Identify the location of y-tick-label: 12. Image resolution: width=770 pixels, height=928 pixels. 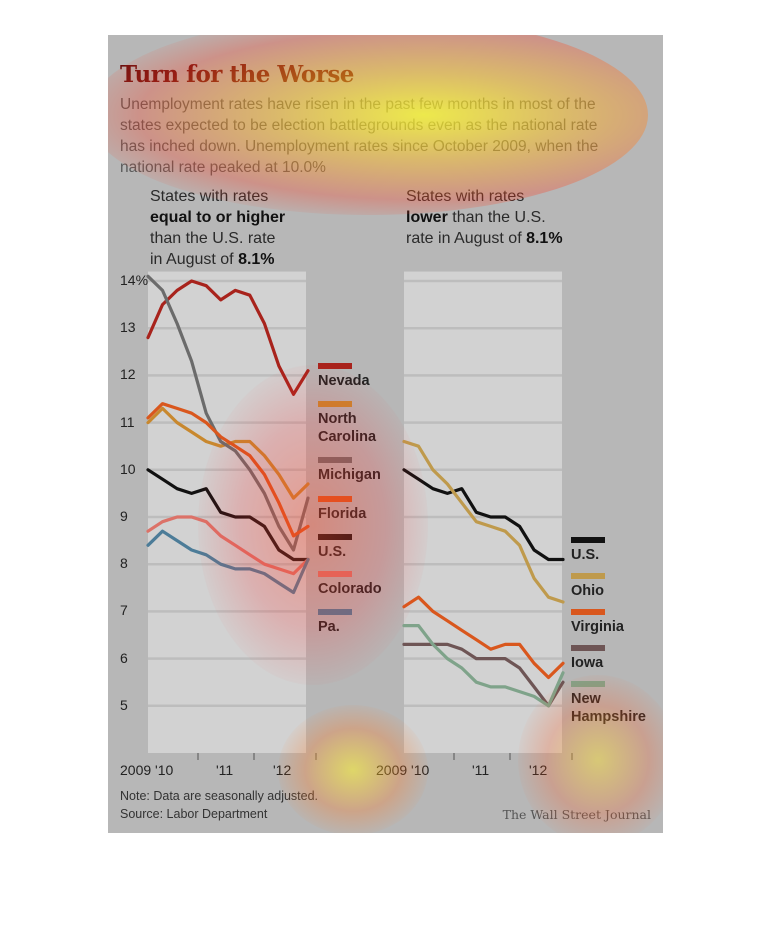
(128, 374).